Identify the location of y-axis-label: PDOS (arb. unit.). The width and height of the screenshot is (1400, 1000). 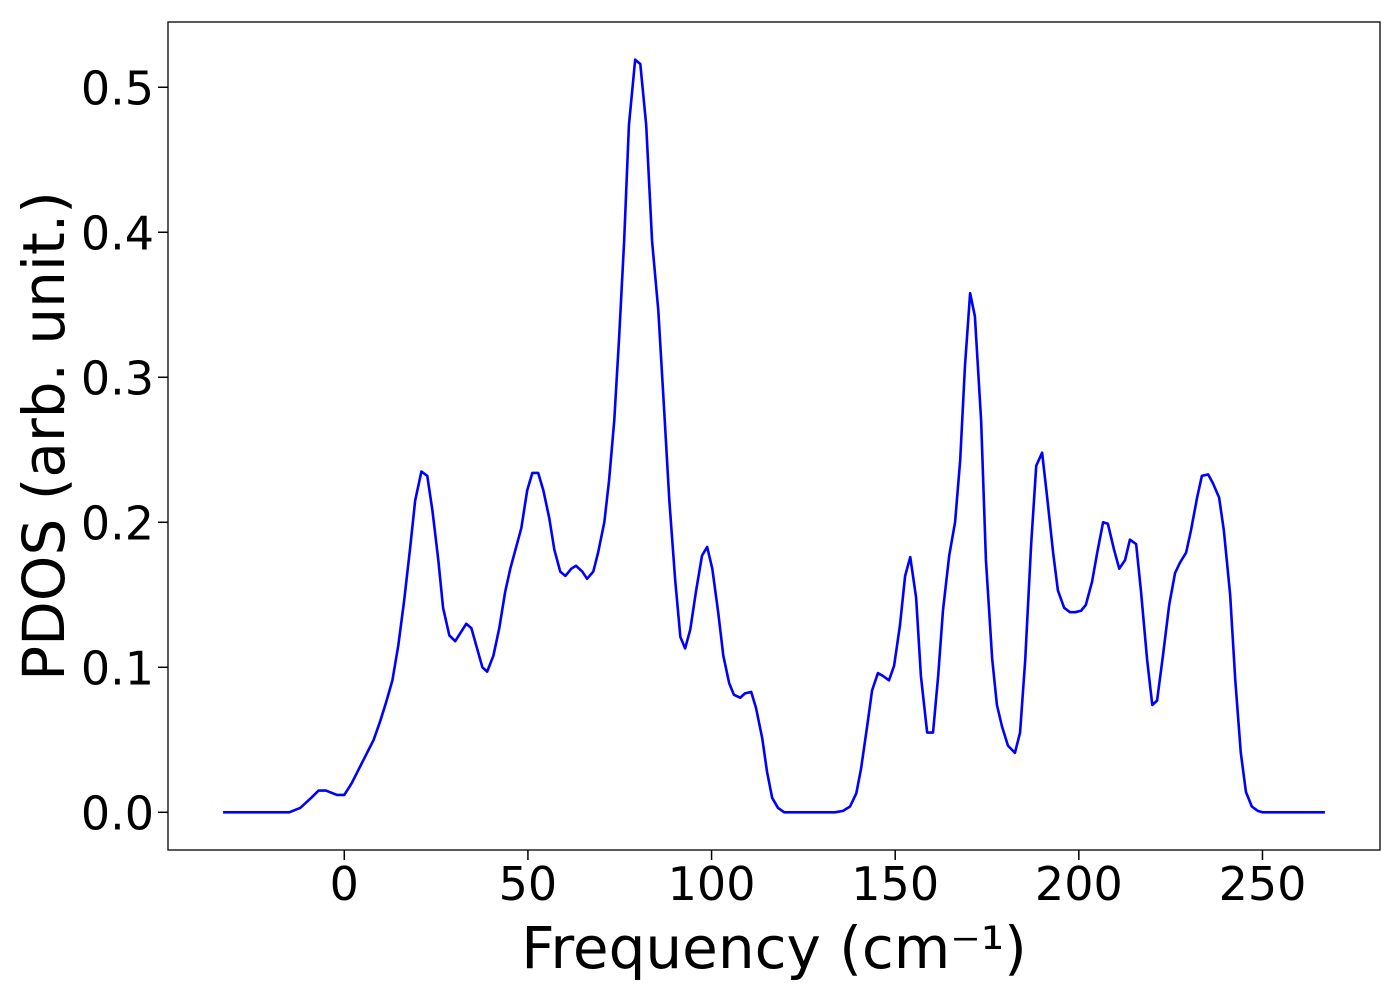
(44, 436).